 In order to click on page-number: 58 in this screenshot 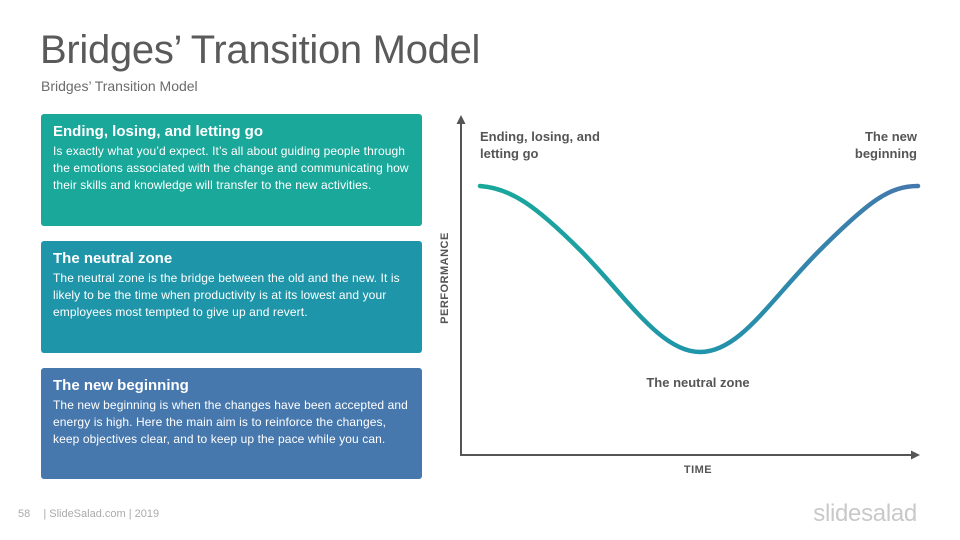, I will do `click(24, 514)`.